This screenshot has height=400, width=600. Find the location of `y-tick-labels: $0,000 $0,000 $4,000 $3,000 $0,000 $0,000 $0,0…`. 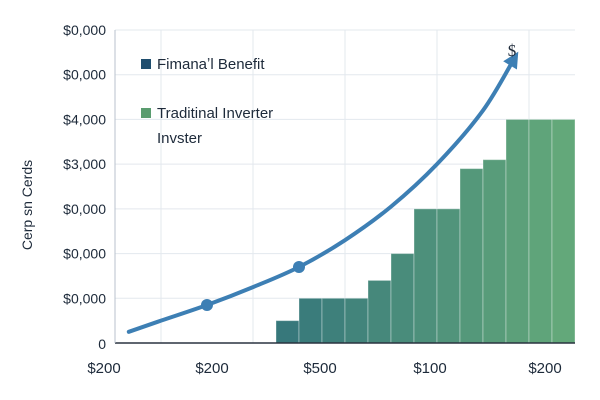

y-tick-labels: $0,000 $0,000 $4,000 $3,000 $0,000 $0,000 $0,0… is located at coordinates (84, 187).